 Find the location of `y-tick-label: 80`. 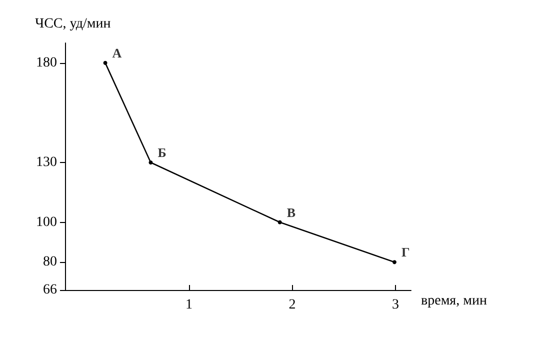

y-tick-label: 80 is located at coordinates (50, 262).